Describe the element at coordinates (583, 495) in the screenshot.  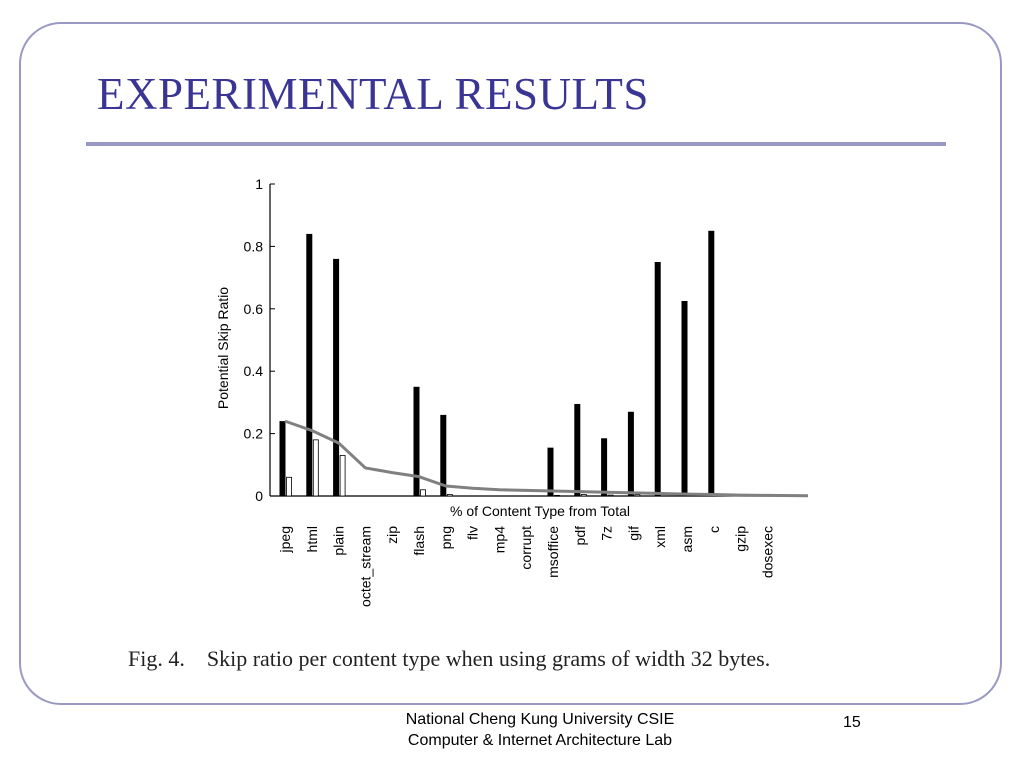
I see `bar-outline-pdf` at that location.